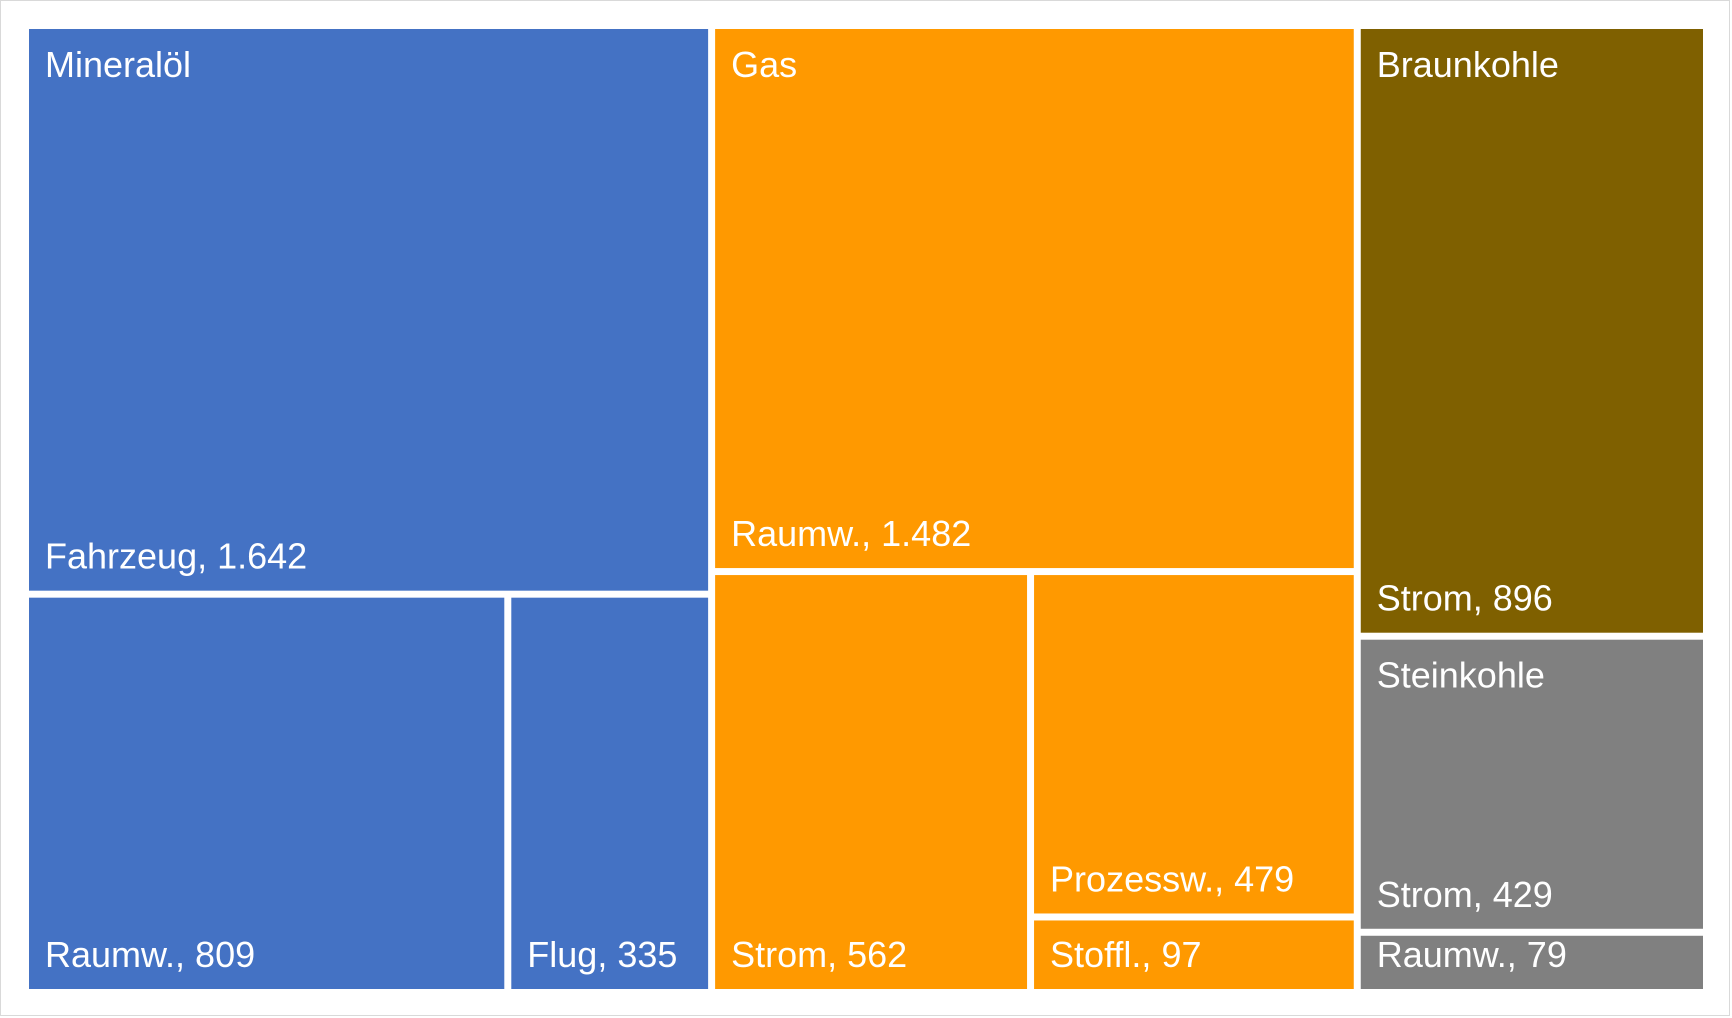 Image resolution: width=1732 pixels, height=1018 pixels. What do you see at coordinates (1531, 784) in the screenshot?
I see `tile-steinkohle-strom` at bounding box center [1531, 784].